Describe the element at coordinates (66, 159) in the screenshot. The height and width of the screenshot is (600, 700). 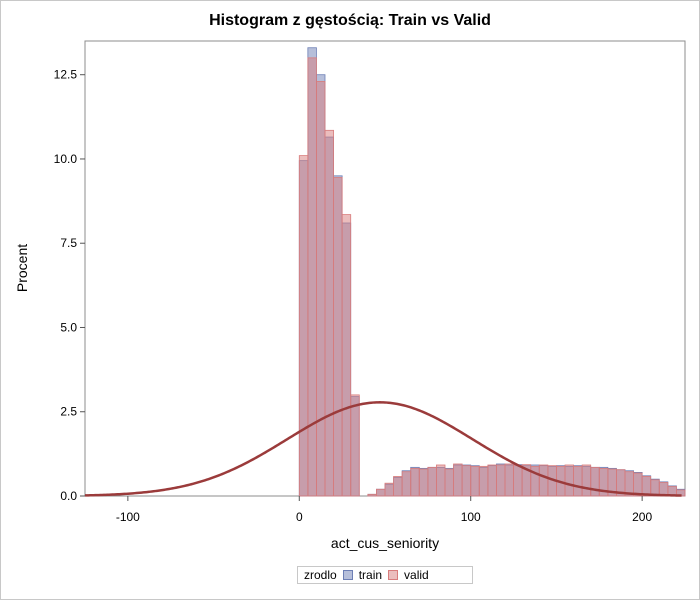
I see `y-tick-label-10: 10.0` at that location.